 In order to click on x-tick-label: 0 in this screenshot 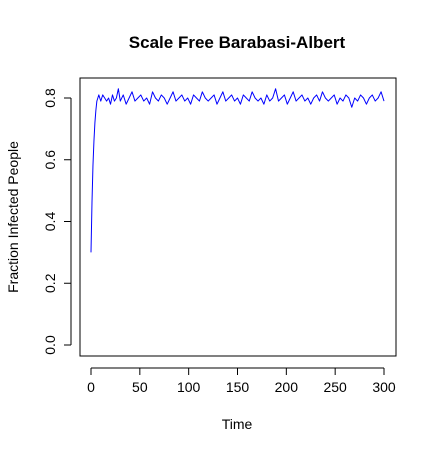, I will do `click(91, 387)`.